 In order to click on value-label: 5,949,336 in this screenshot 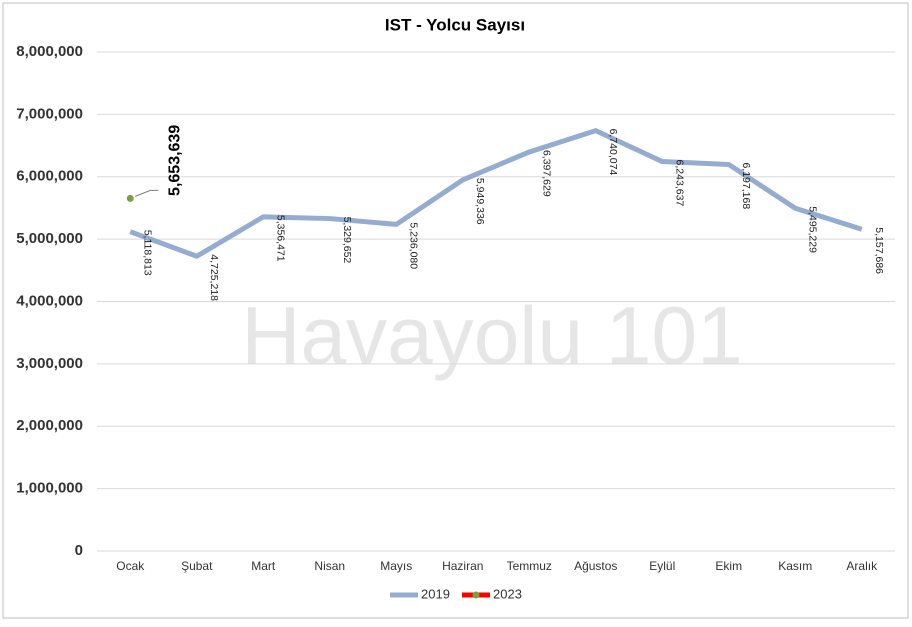, I will do `click(480, 201)`.